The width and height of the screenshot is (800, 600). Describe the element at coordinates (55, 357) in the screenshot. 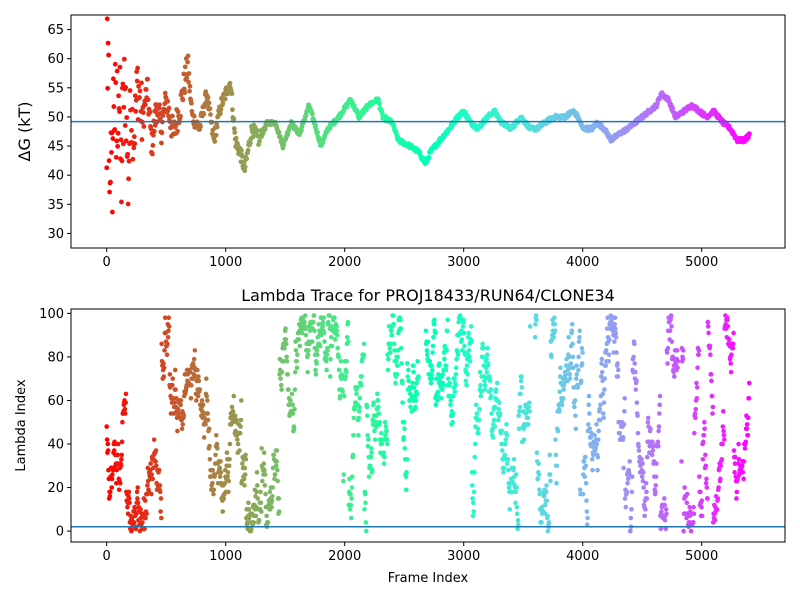

I see `y-tick-label: 80` at that location.